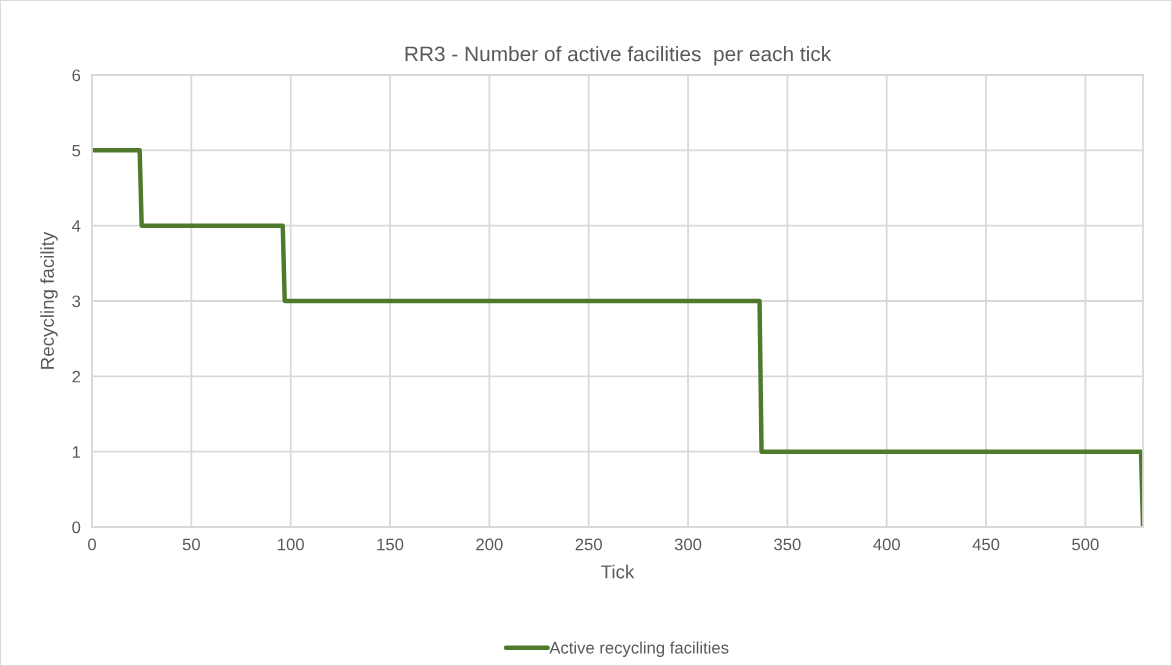  I want to click on x-tick-label: 0, so click(92, 544).